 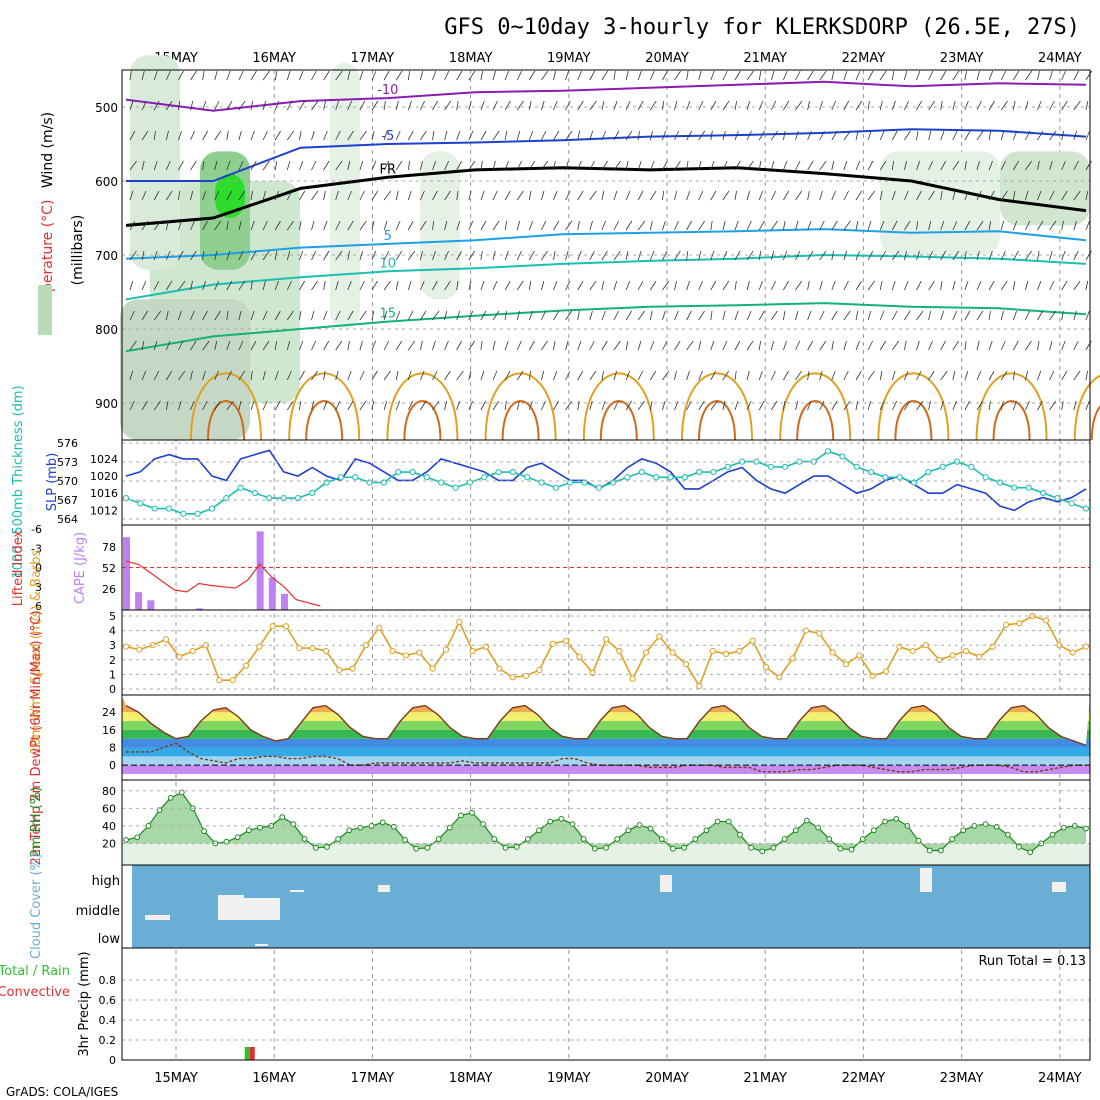 I want to click on temp-band, so click(x=606, y=761).